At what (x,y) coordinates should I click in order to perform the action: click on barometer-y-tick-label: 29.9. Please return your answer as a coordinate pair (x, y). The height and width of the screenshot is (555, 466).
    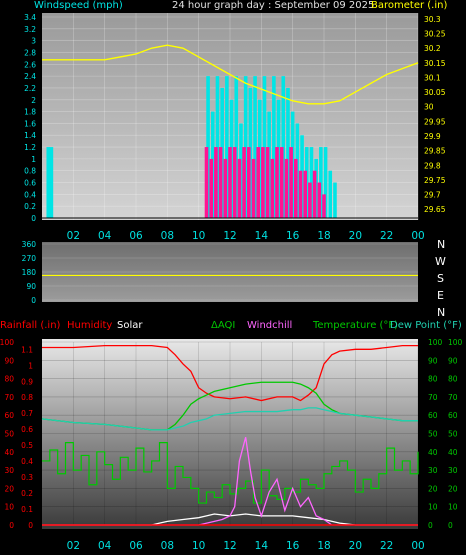
    Looking at the image, I should click on (432, 136).